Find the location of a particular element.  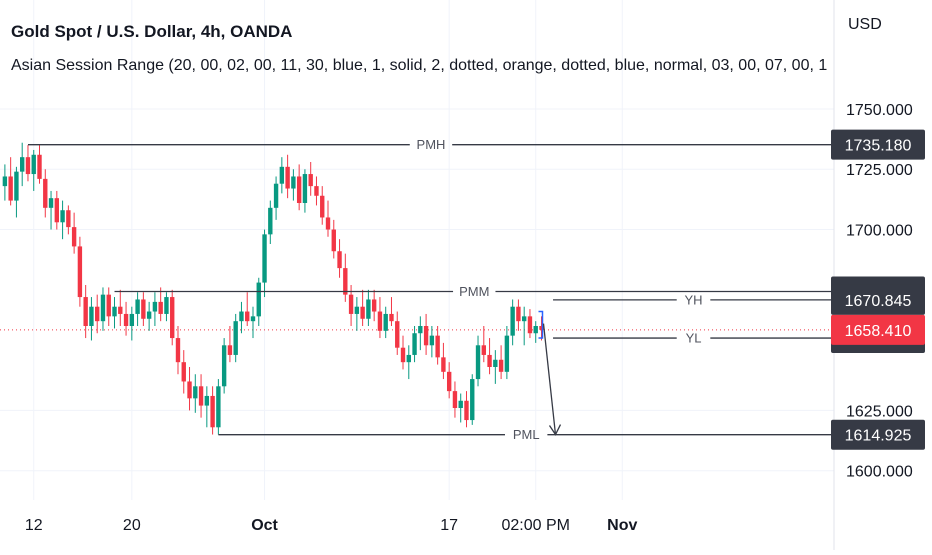

price-axis-currency: USD is located at coordinates (865, 24).